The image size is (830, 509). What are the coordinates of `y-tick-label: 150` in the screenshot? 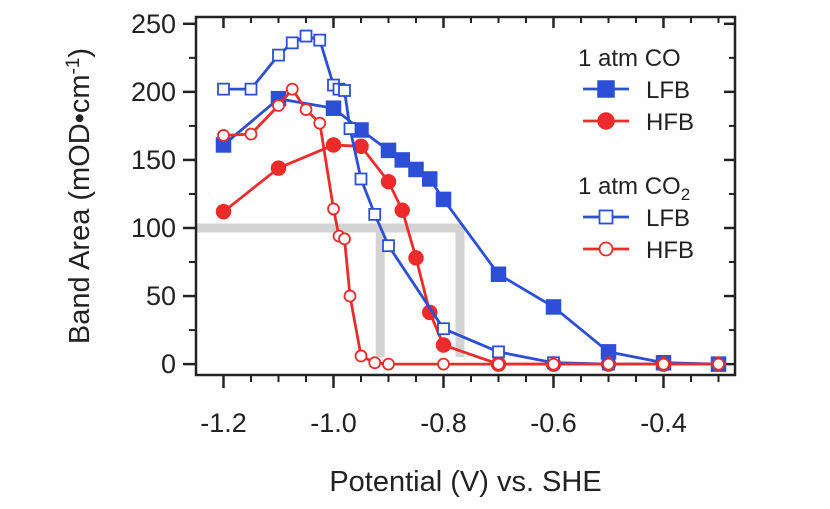 It's located at (153, 160).